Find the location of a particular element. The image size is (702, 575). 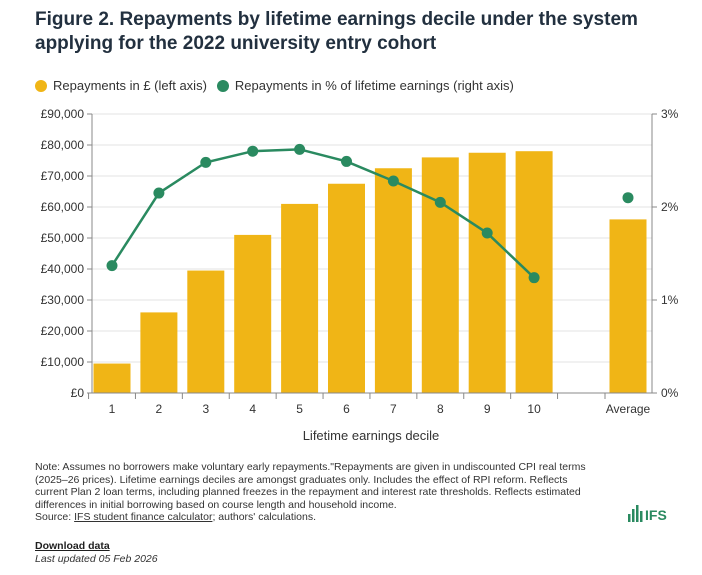

y-tick-label: £50,000 is located at coordinates (63, 238).